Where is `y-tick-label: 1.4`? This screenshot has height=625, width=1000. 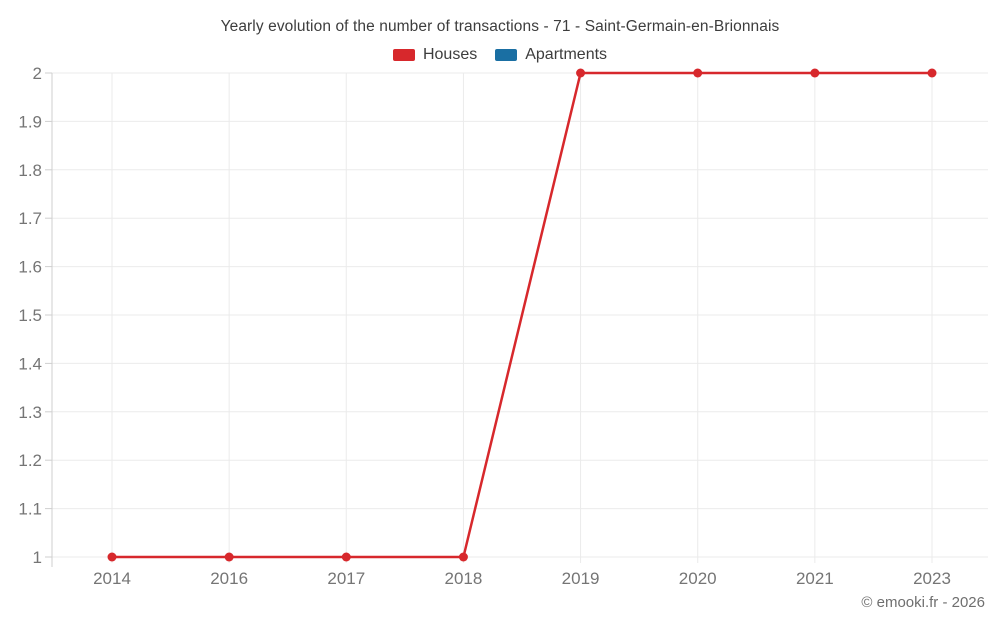
y-tick-label: 1.4 is located at coordinates (30, 363).